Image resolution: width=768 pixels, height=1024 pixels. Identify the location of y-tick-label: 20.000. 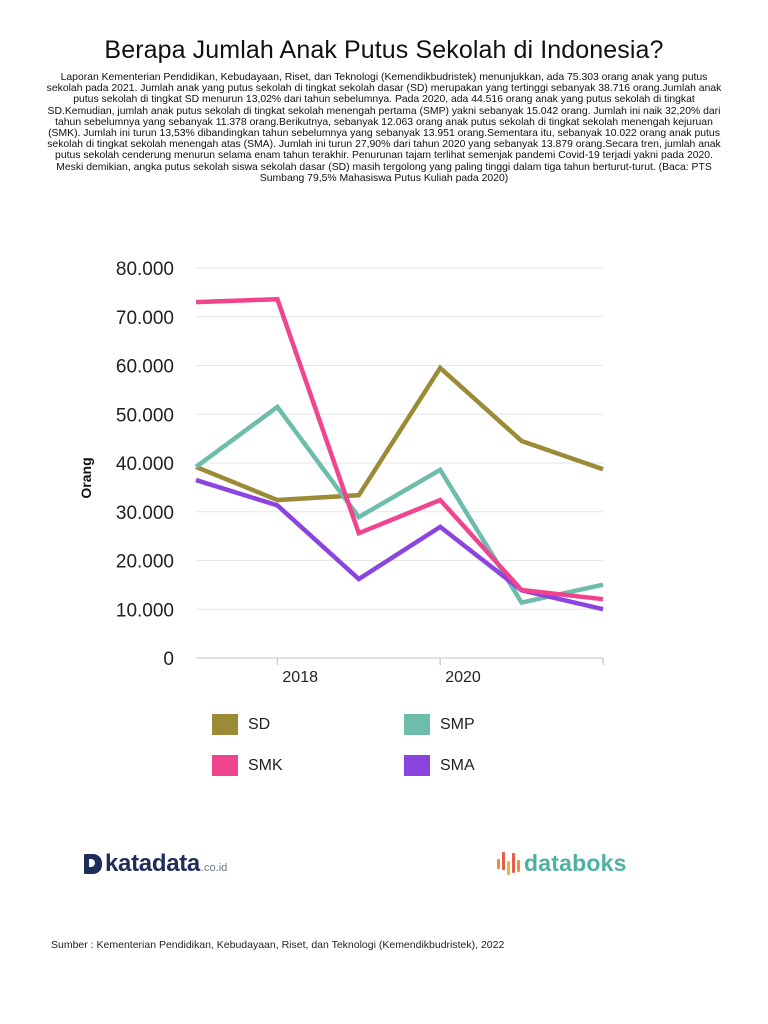
(145, 562).